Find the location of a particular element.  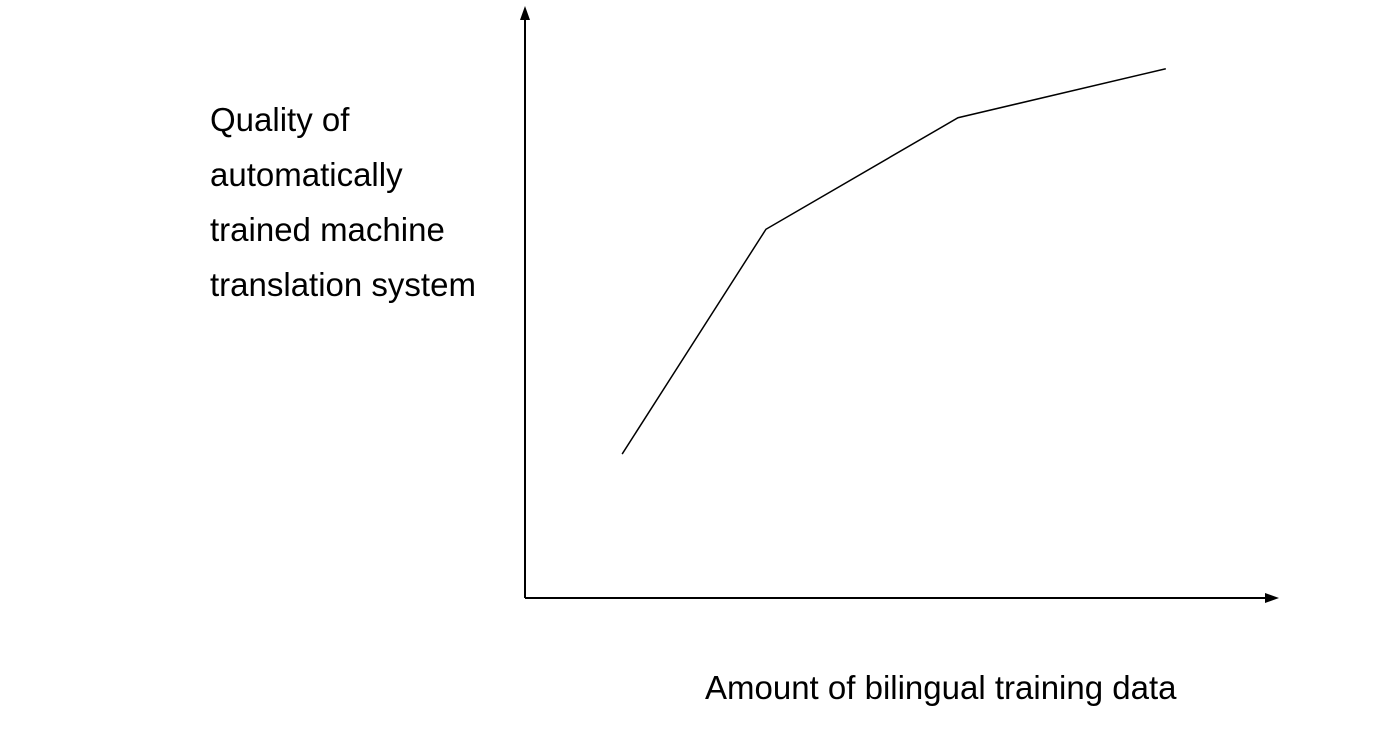

x-axis-arrow is located at coordinates (1272, 598).